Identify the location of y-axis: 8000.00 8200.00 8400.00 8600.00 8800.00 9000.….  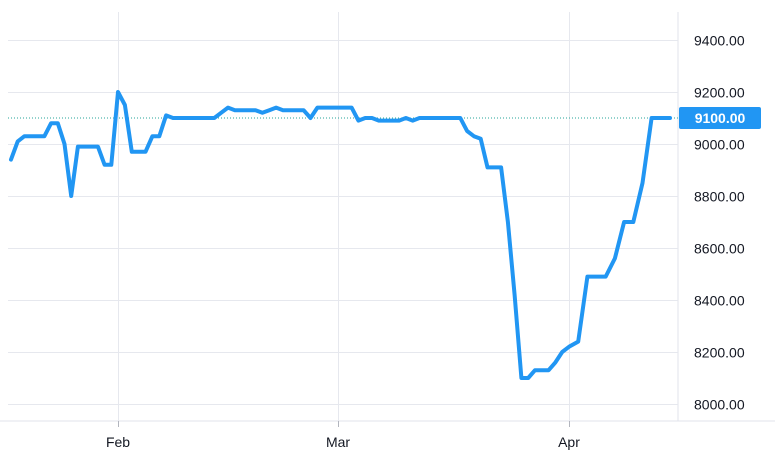
(719, 223).